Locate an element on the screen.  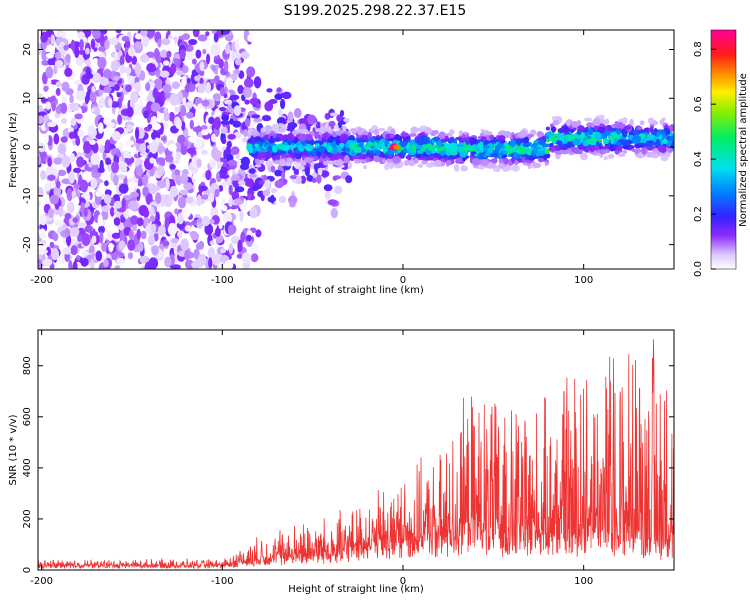
snr-ylabel: SNR (10 * v/v) is located at coordinates (13, 449).